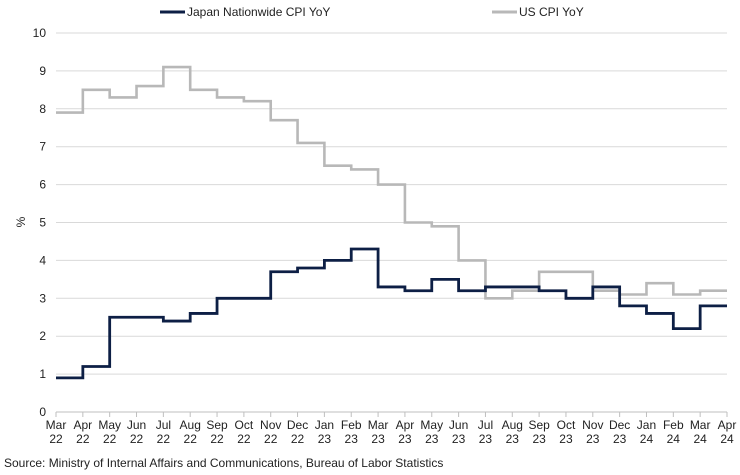  What do you see at coordinates (40, 33) in the screenshot?
I see `y-tick-label: 10` at bounding box center [40, 33].